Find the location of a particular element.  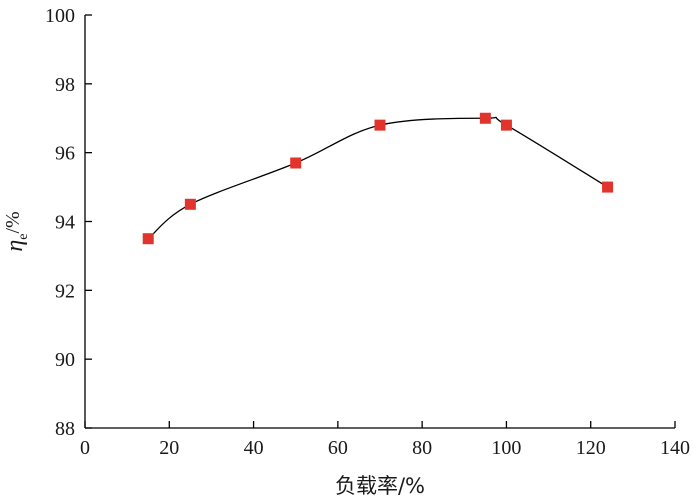

y-axis-unit: /% is located at coordinates (13, 222).